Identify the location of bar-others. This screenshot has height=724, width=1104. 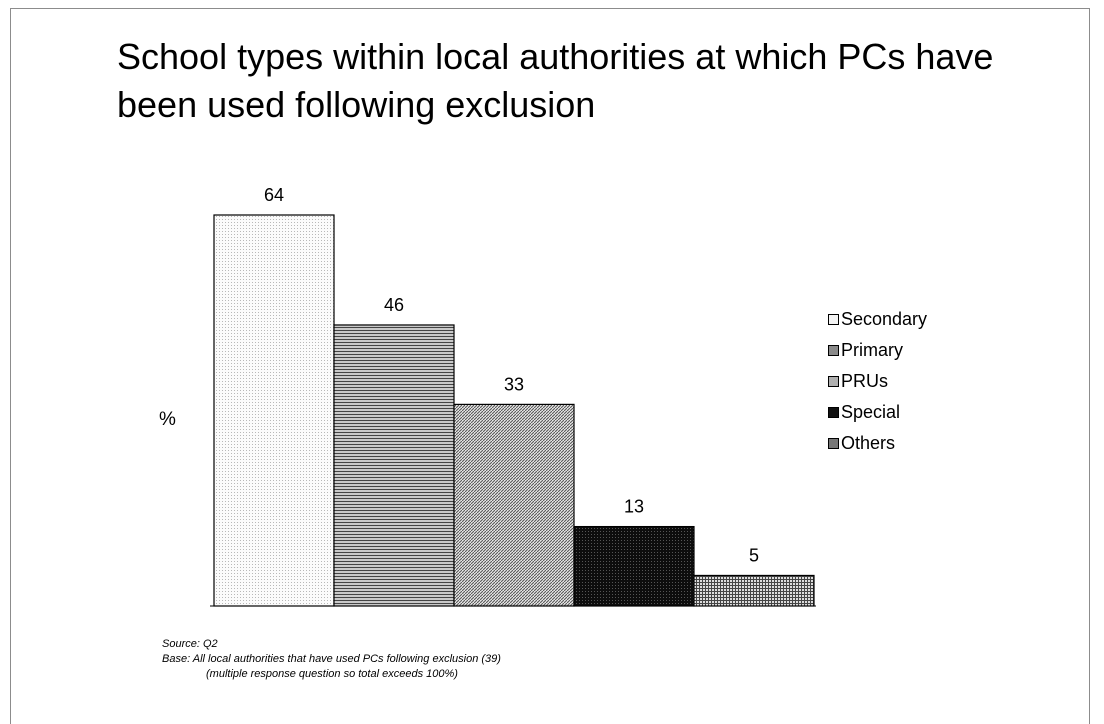
(754, 590).